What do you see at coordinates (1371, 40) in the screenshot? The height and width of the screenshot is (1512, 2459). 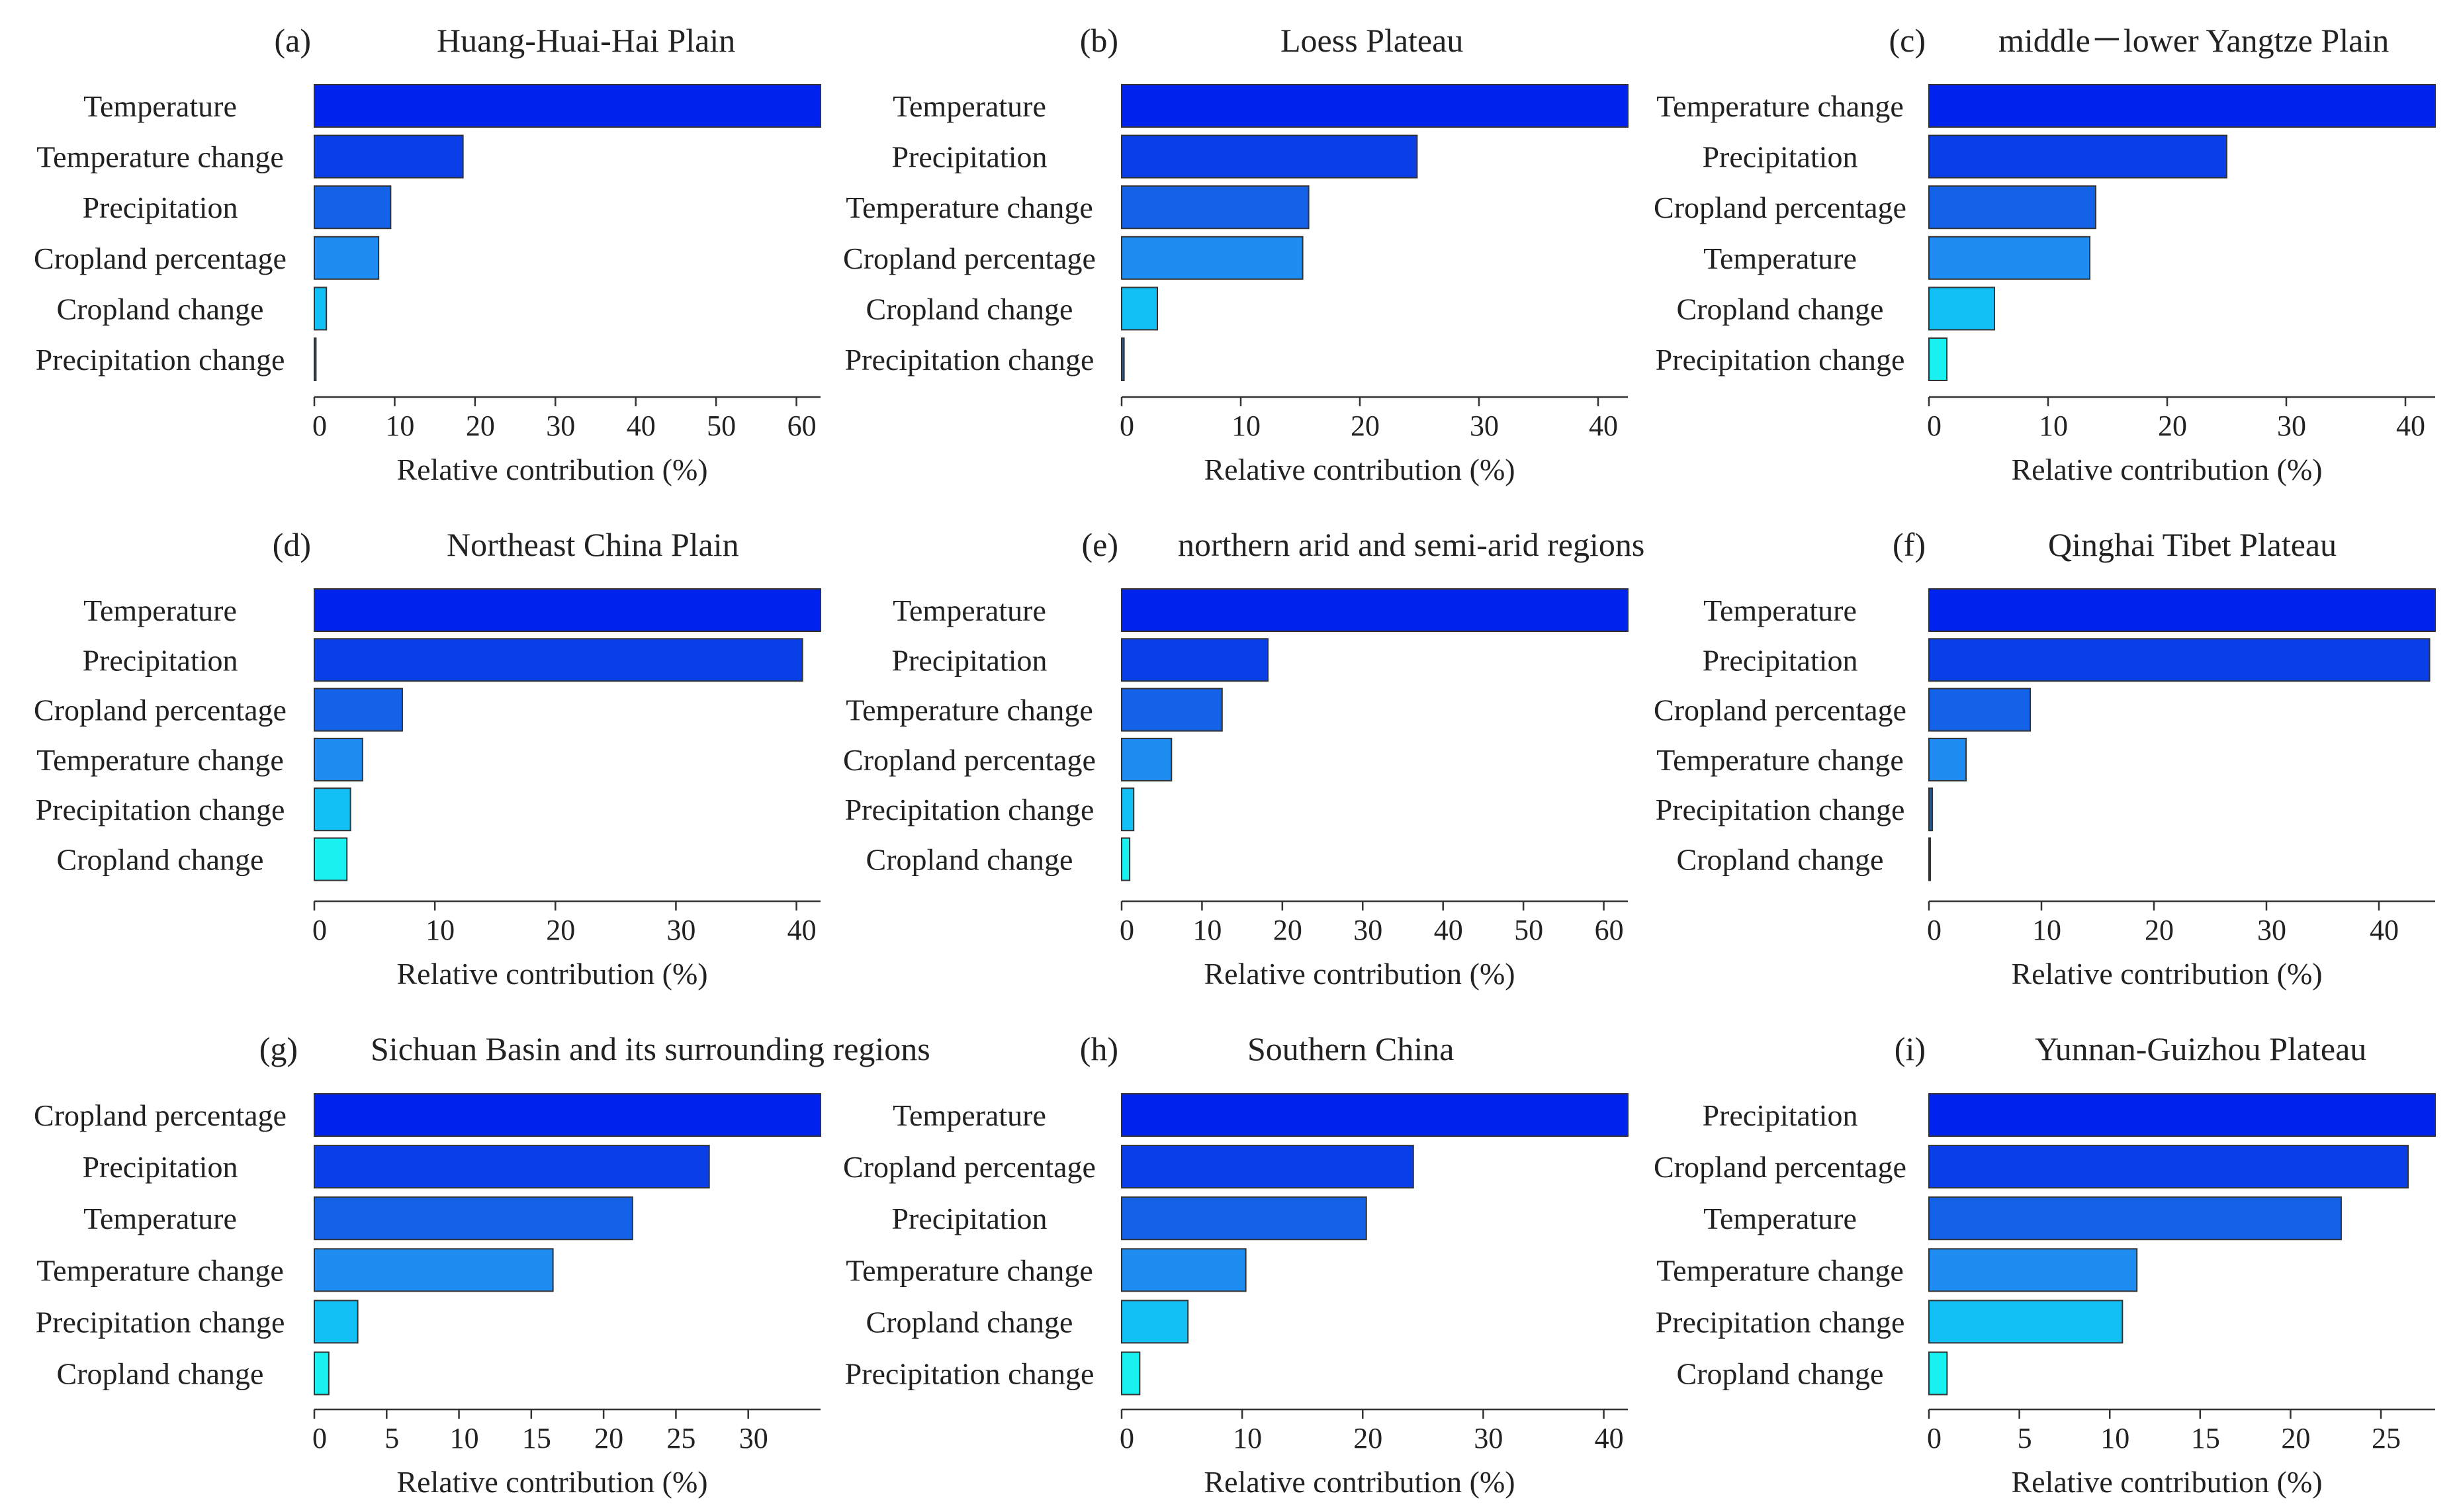 I see `panel-title: Loess Plateau` at bounding box center [1371, 40].